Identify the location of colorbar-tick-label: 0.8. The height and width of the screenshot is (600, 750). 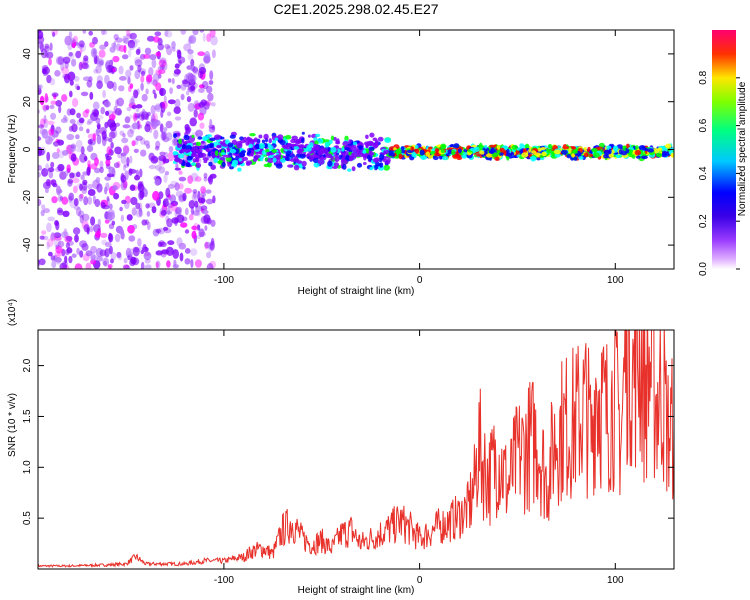
(703, 77).